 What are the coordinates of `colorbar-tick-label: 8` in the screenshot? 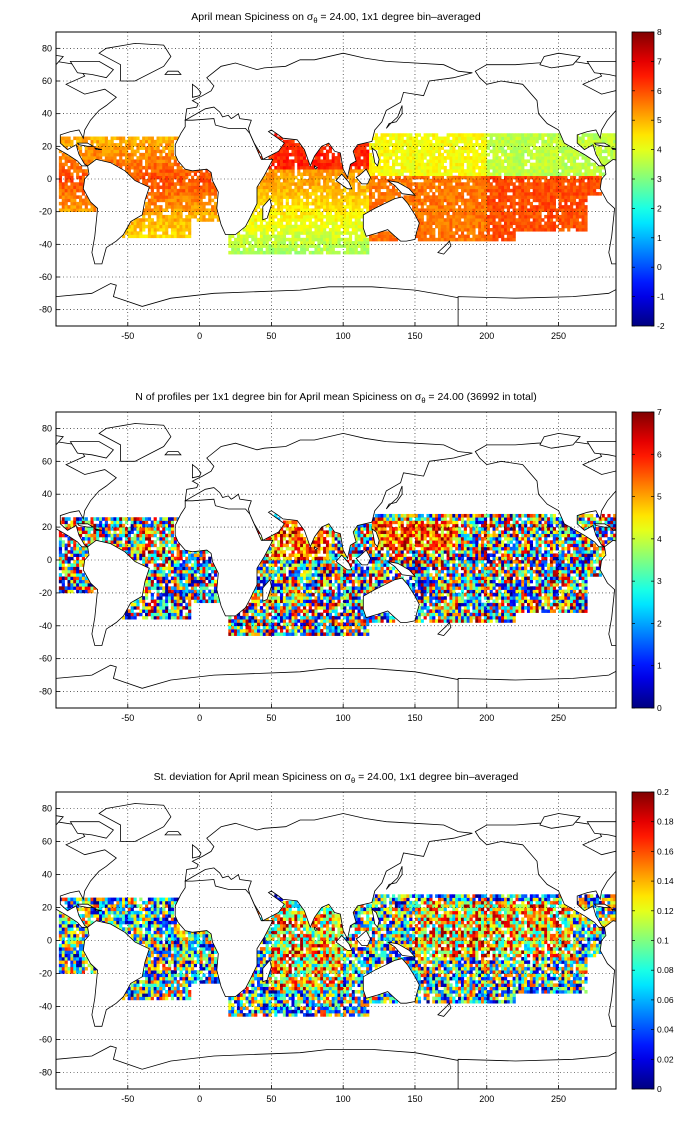 It's located at (659, 32).